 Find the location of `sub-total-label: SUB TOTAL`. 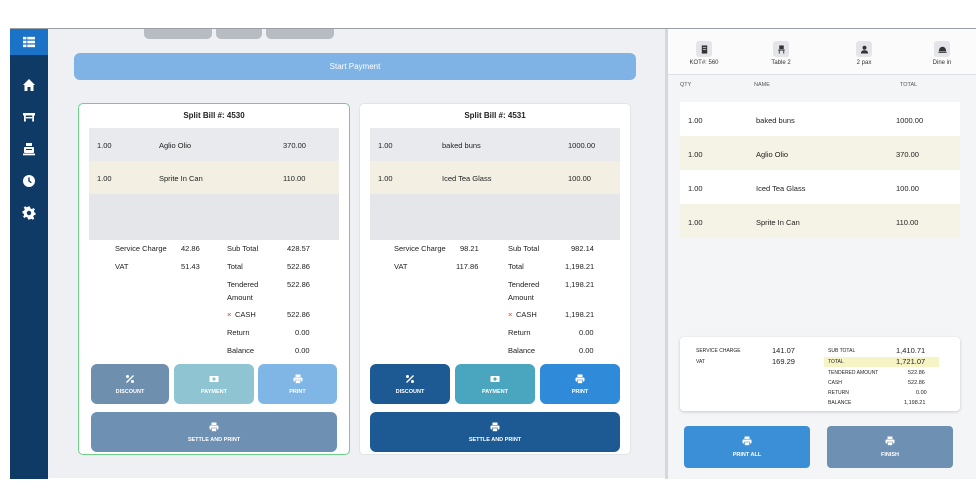

sub-total-label: SUB TOTAL is located at coordinates (842, 351).